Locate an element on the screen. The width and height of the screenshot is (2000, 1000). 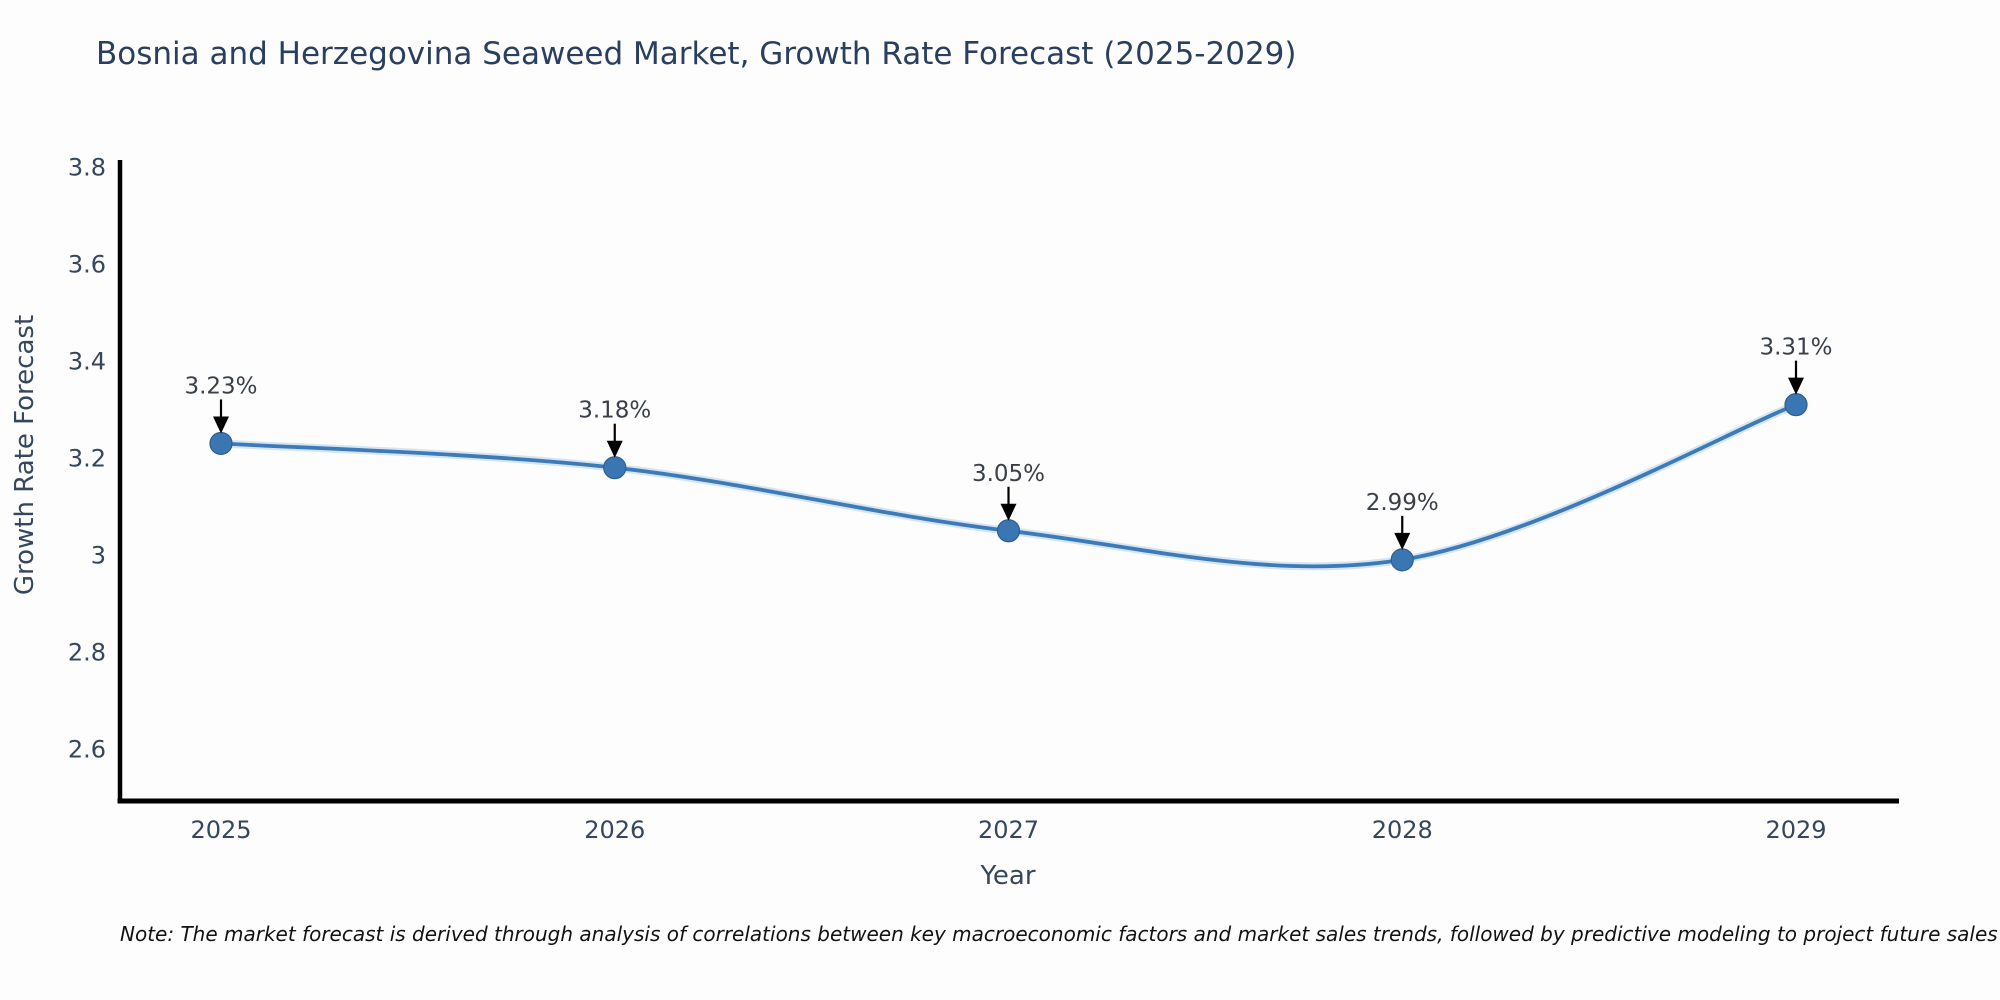
data-point-marker-2026 is located at coordinates (615, 468).